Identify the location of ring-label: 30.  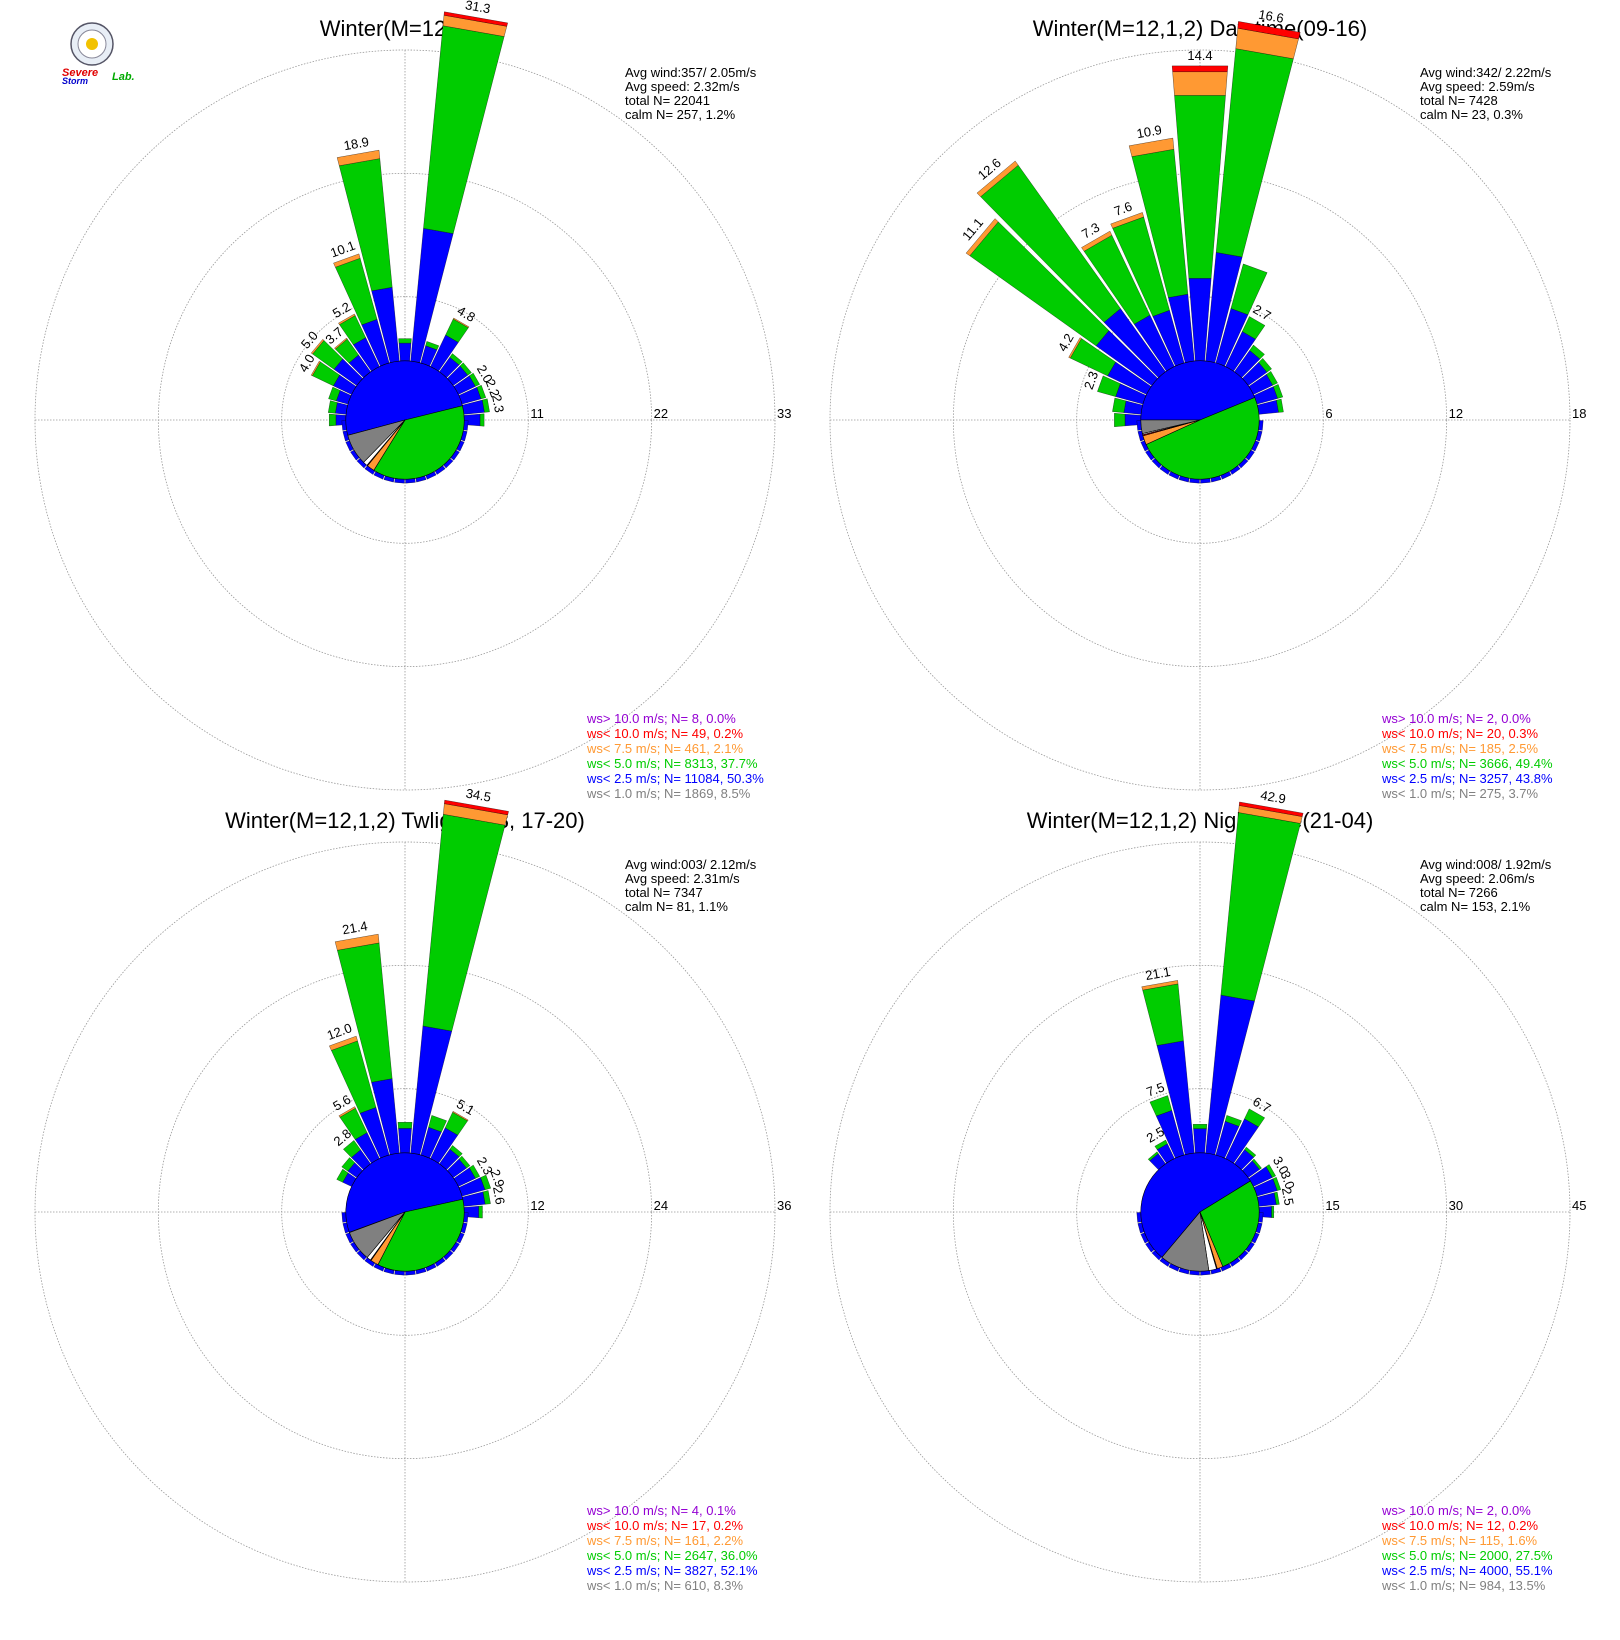
(1456, 1205).